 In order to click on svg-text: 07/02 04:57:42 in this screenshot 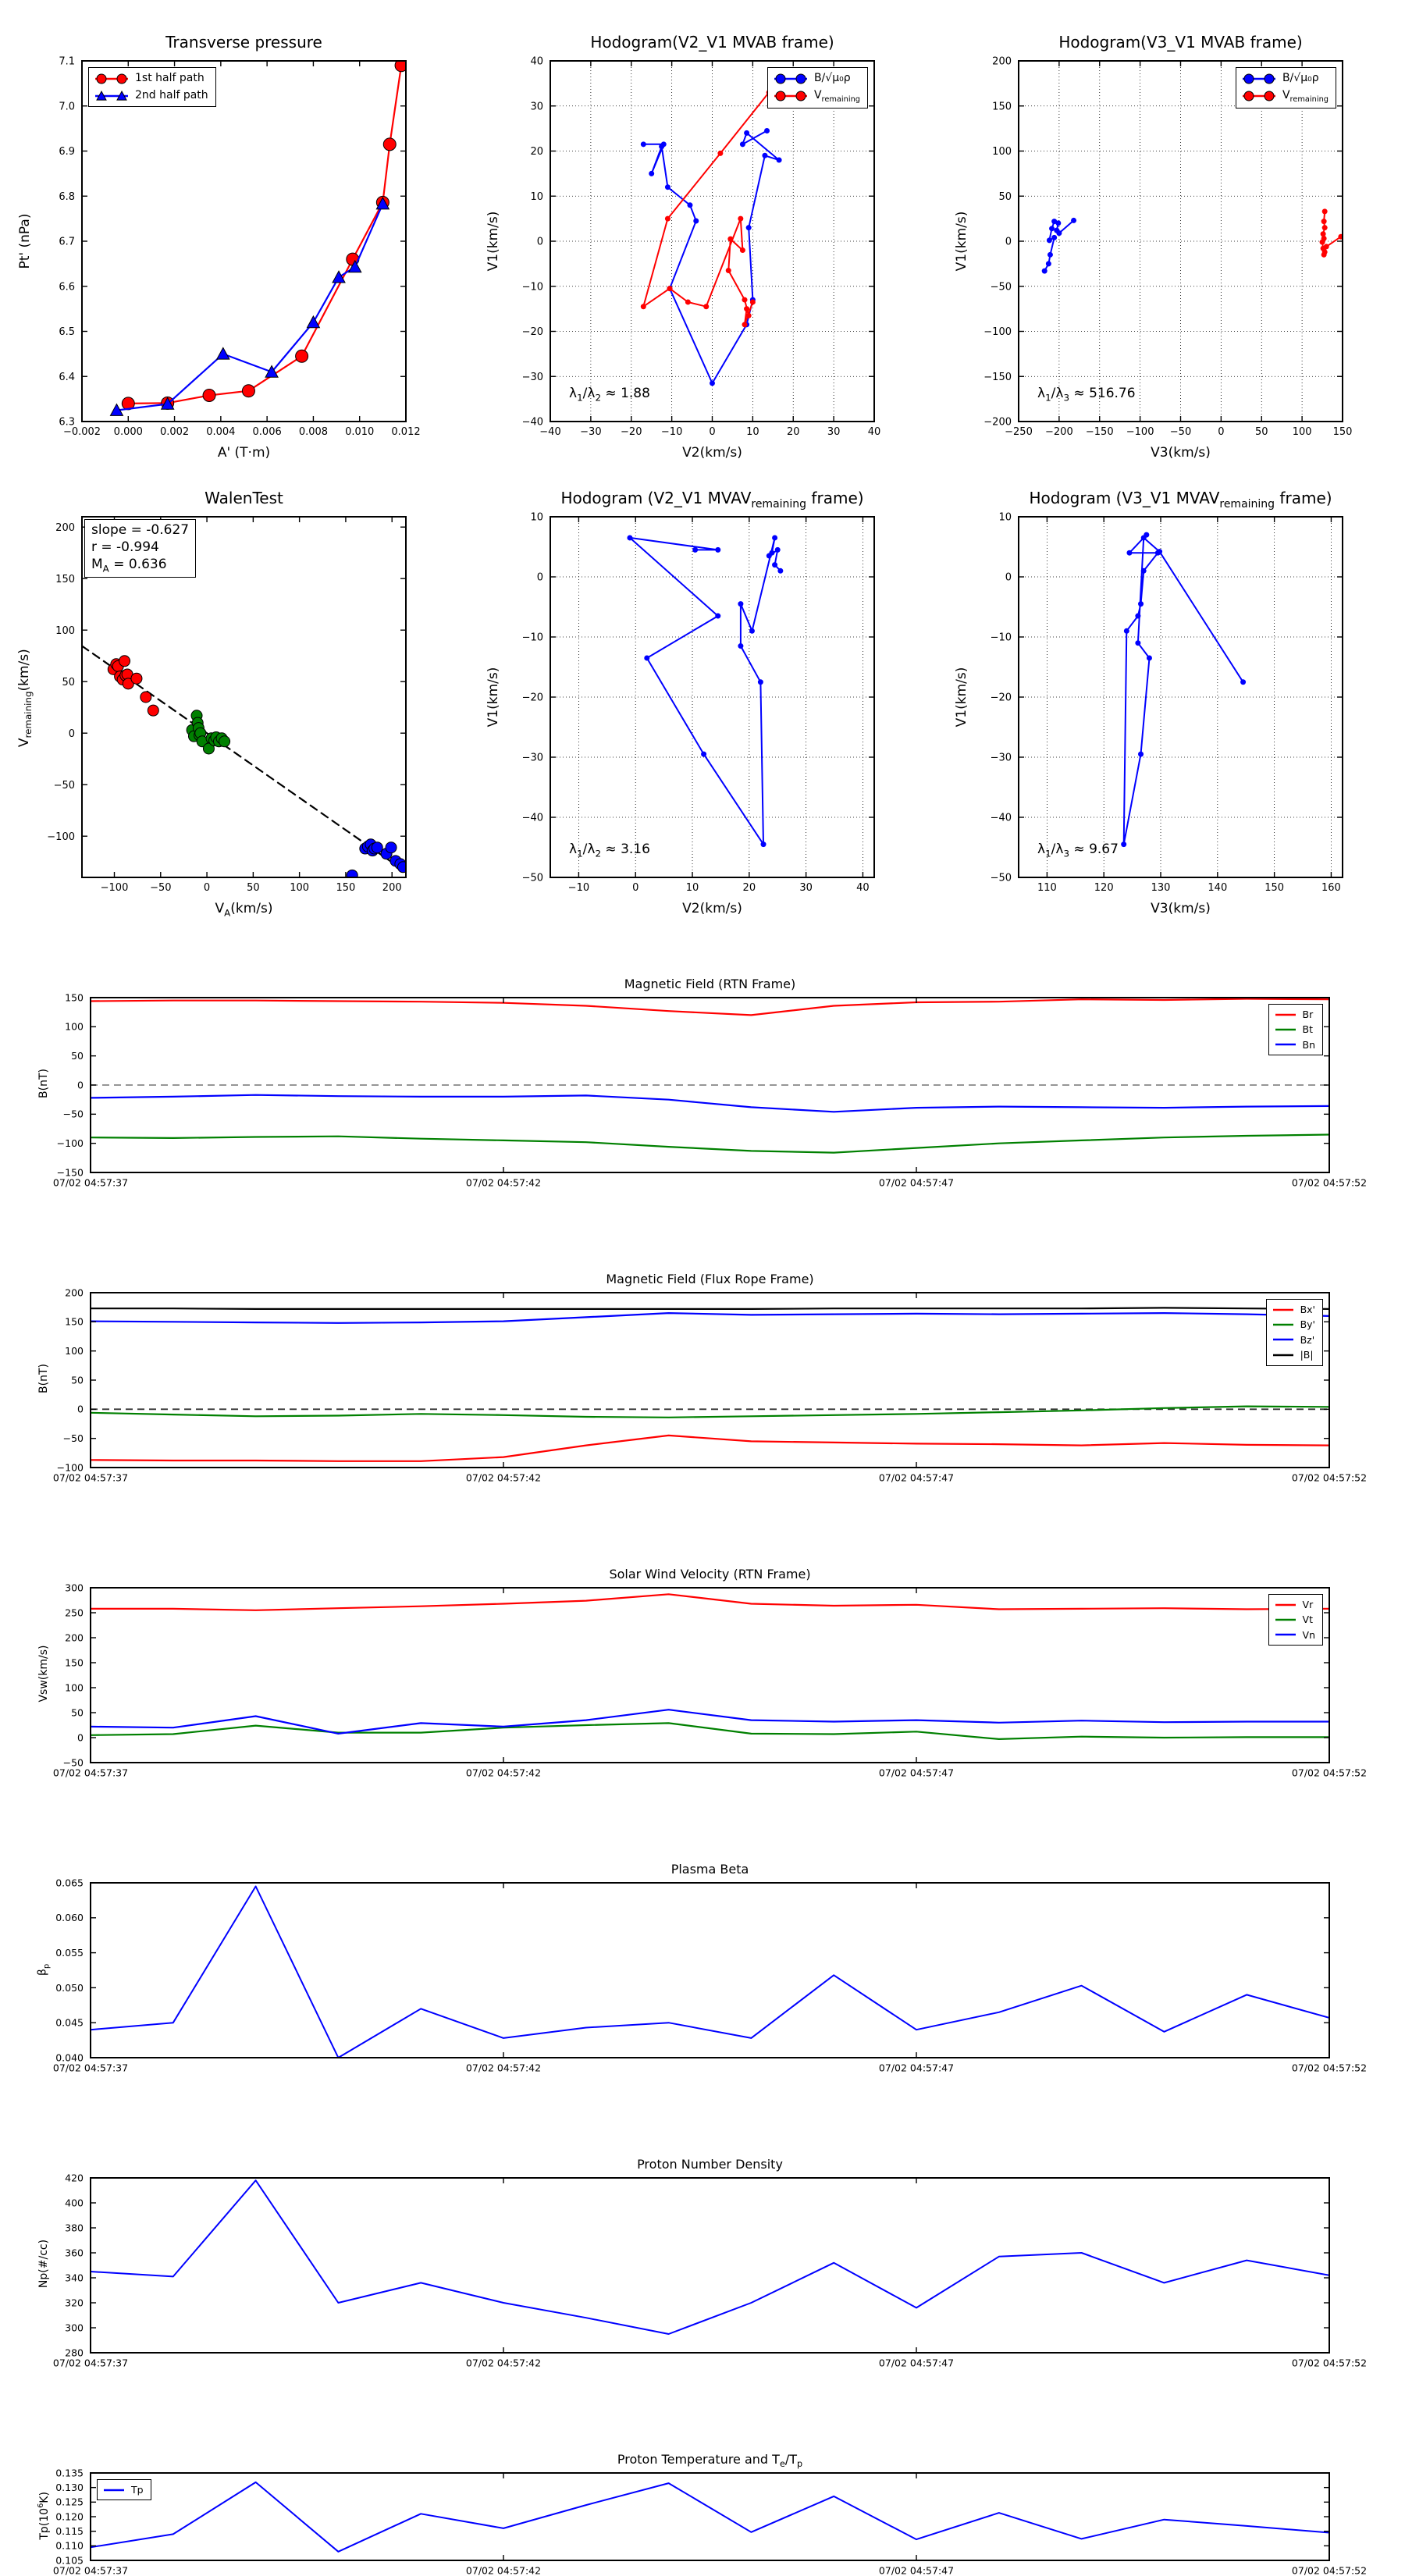, I will do `click(504, 1478)`.